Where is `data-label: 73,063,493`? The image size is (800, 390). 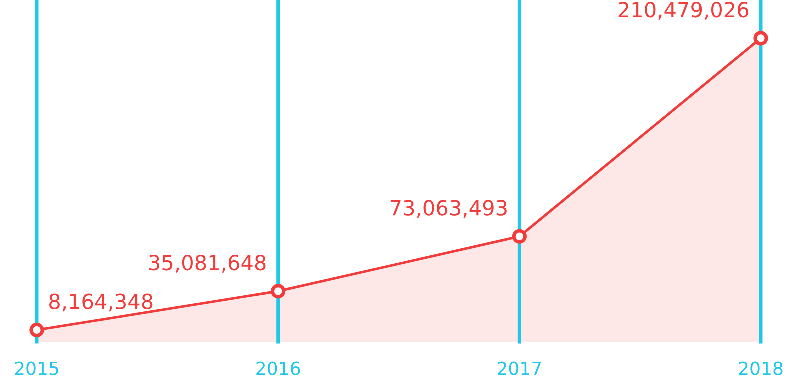 data-label: 73,063,493 is located at coordinates (448, 209).